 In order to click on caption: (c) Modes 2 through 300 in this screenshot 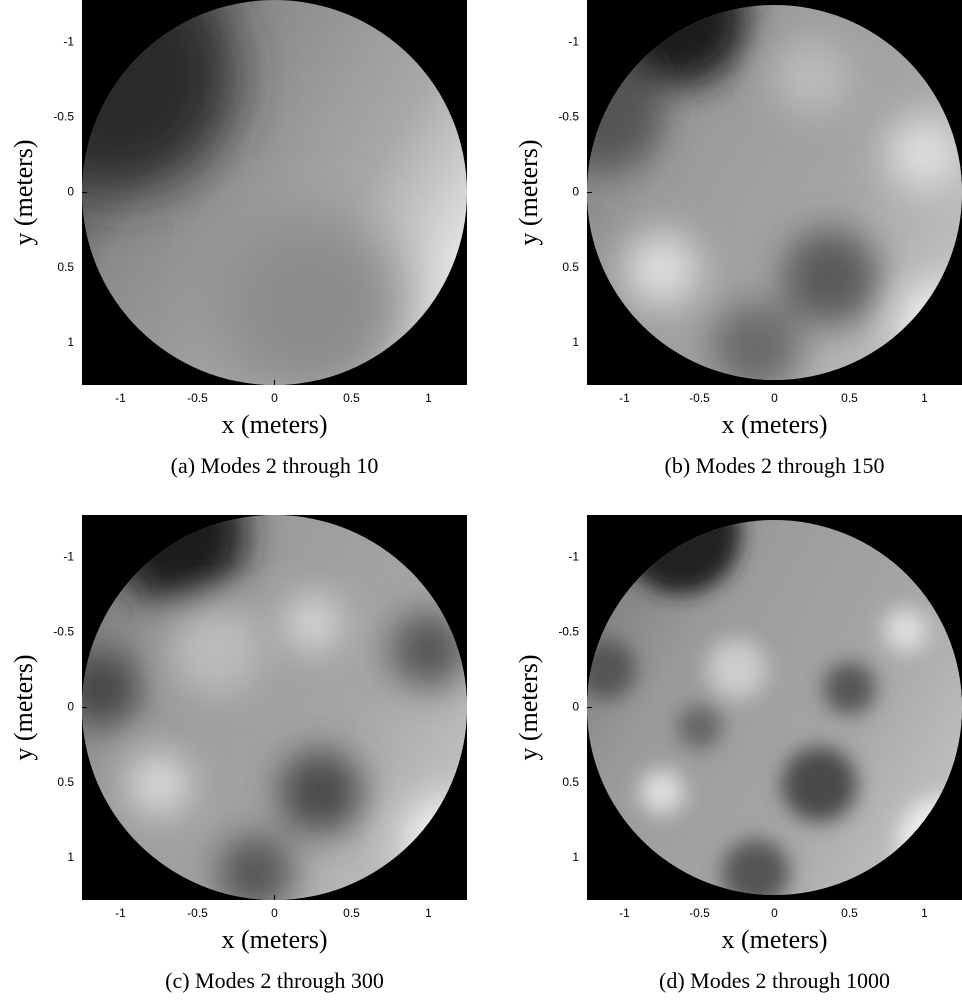, I will do `click(274, 980)`.